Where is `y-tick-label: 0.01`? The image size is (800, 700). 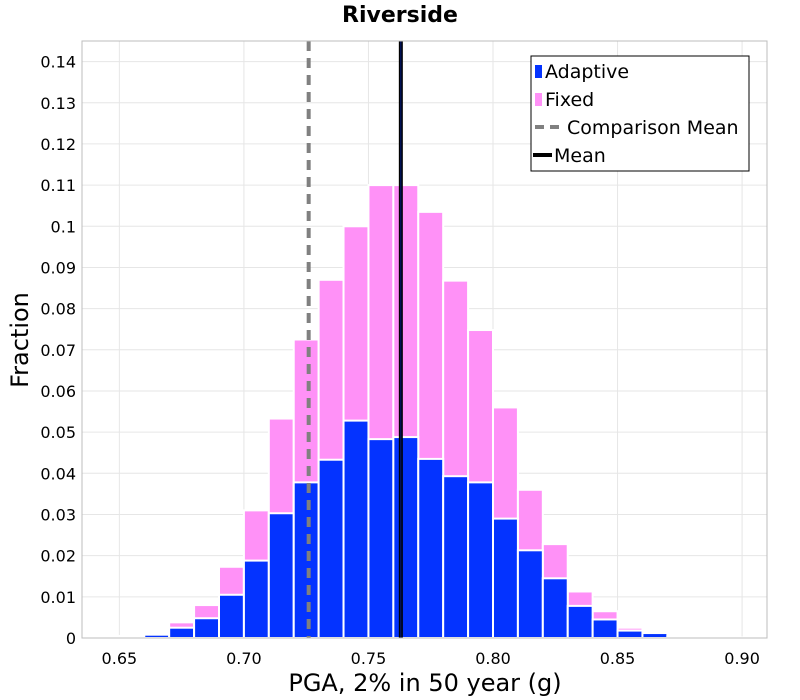
y-tick-label: 0.01 is located at coordinates (58, 597).